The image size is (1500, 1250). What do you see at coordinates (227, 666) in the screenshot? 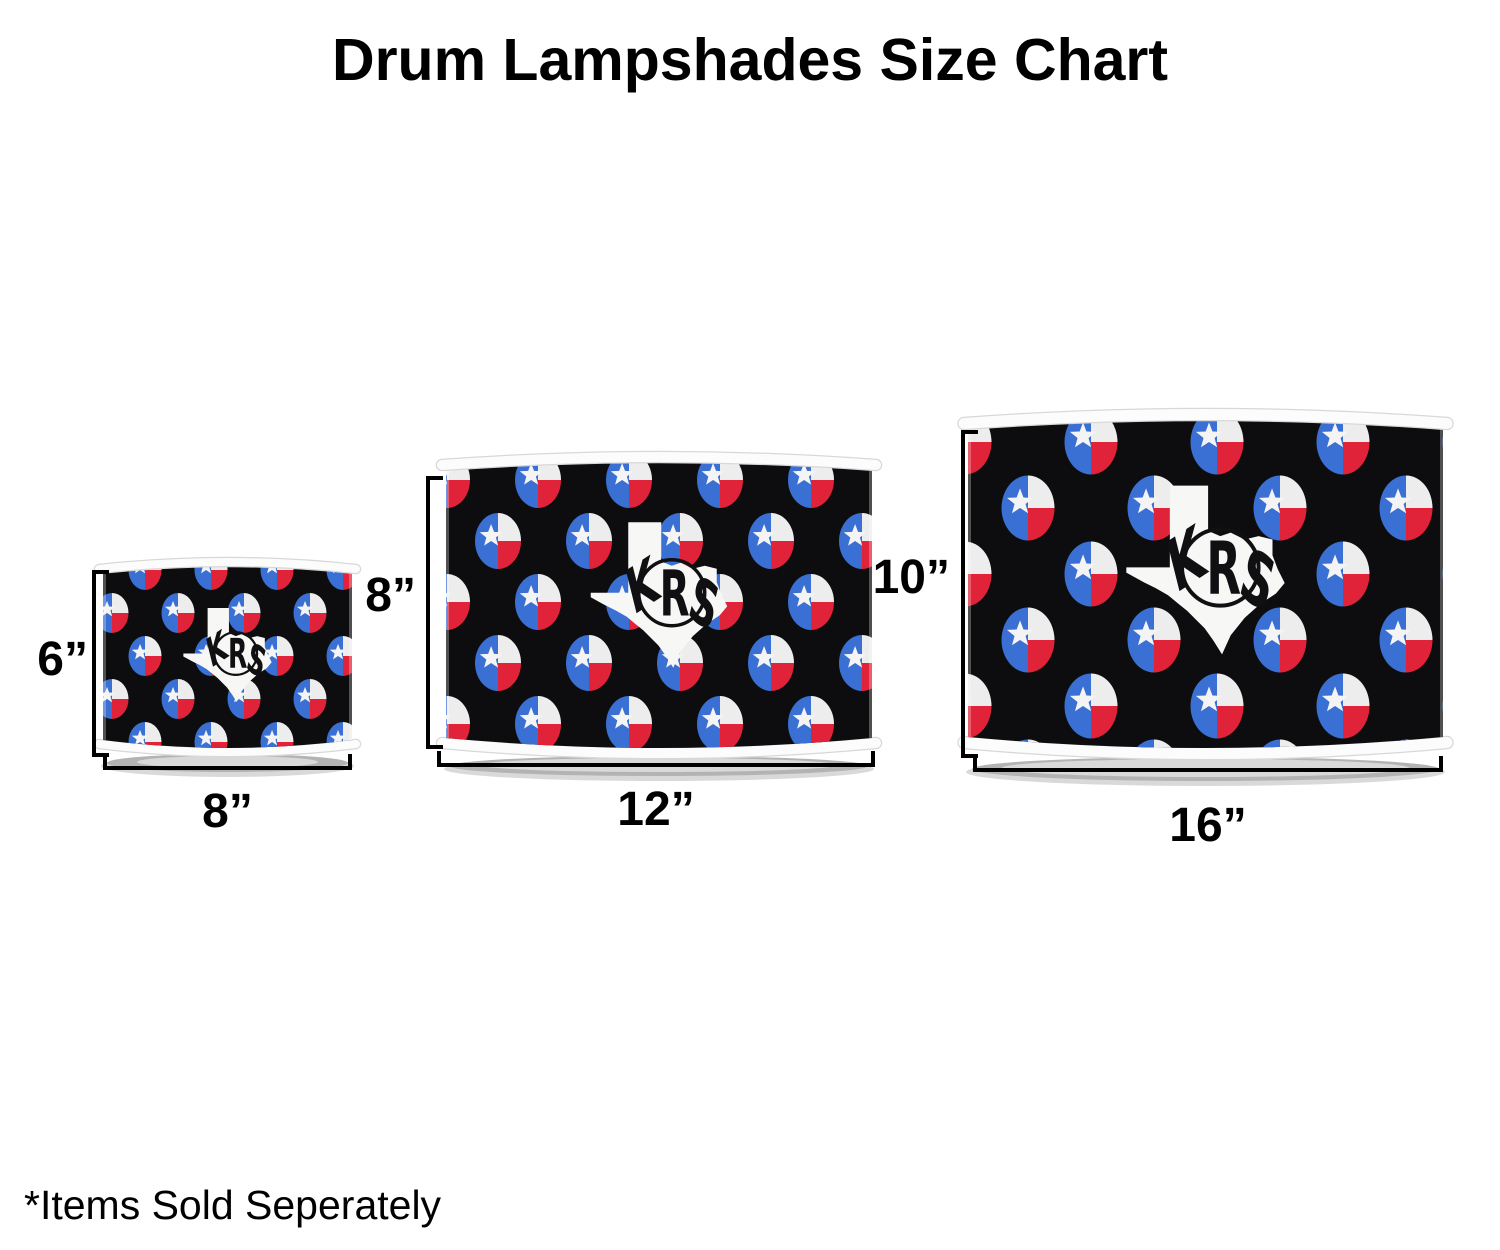
I see `lampshade-small-illustration: KRS` at bounding box center [227, 666].